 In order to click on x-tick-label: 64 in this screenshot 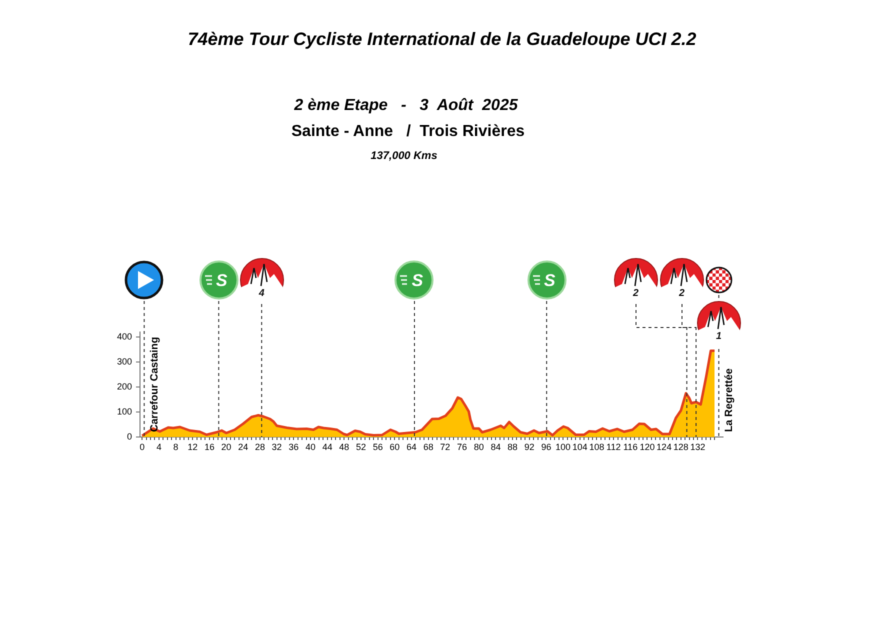, I will do `click(411, 447)`.